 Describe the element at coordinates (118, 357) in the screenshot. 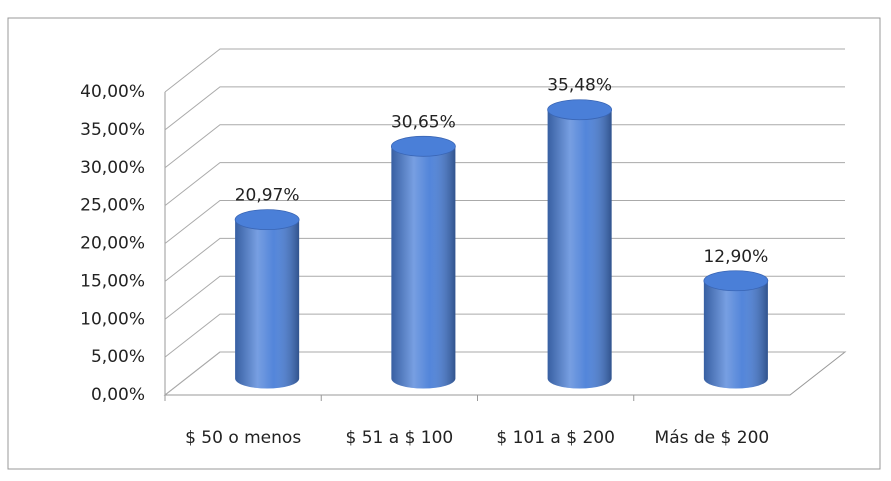

I see `y-tick-label: 5,00%` at that location.